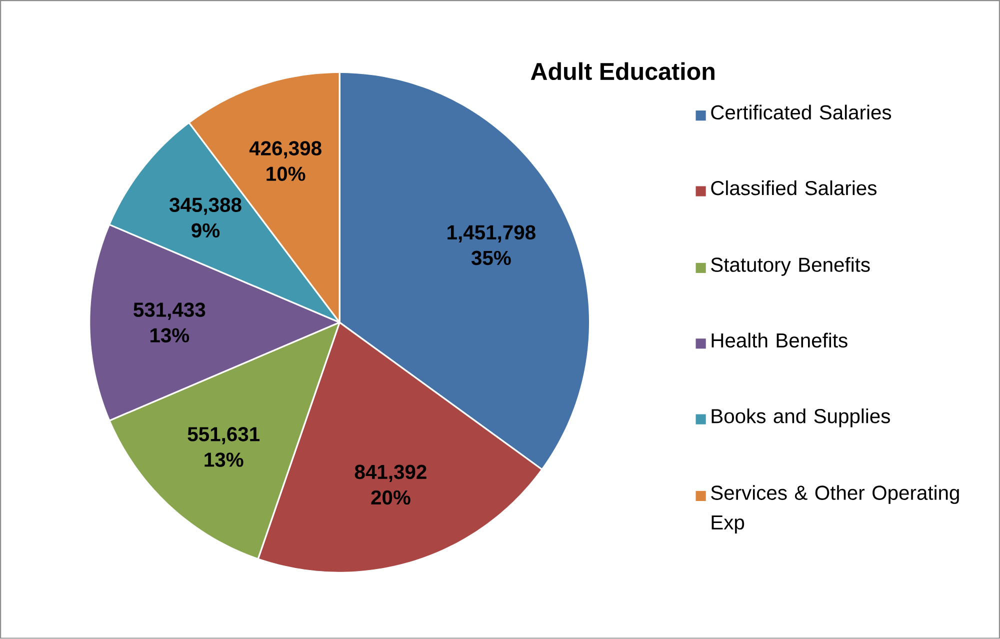 This screenshot has height=639, width=1000. What do you see at coordinates (170, 322) in the screenshot?
I see `data-label: 531,433 13%` at bounding box center [170, 322].